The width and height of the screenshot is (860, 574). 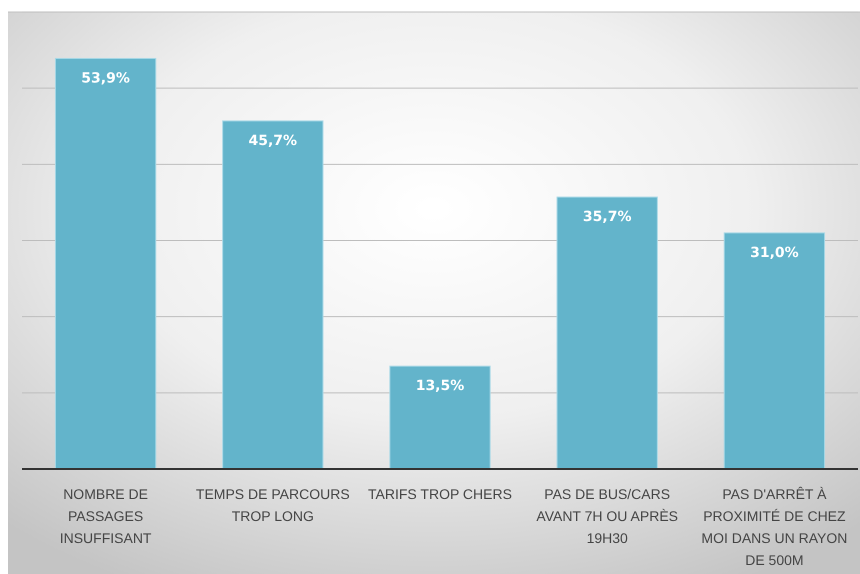 I want to click on x-tick-label: PAS D'ARRÊT À PROXIMITÉ DE CHEZ MOI DANS UN RAYON DE 500M, so click(x=774, y=527).